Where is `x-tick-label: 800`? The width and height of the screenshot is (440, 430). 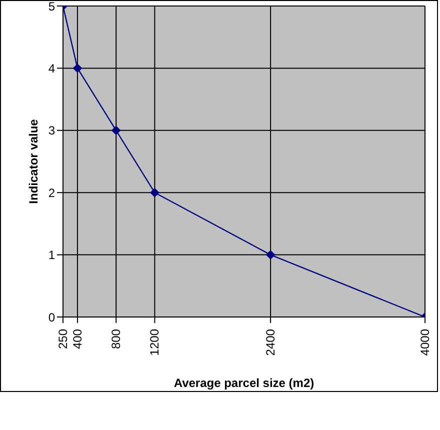
x-tick-label: 800 is located at coordinates (116, 339).